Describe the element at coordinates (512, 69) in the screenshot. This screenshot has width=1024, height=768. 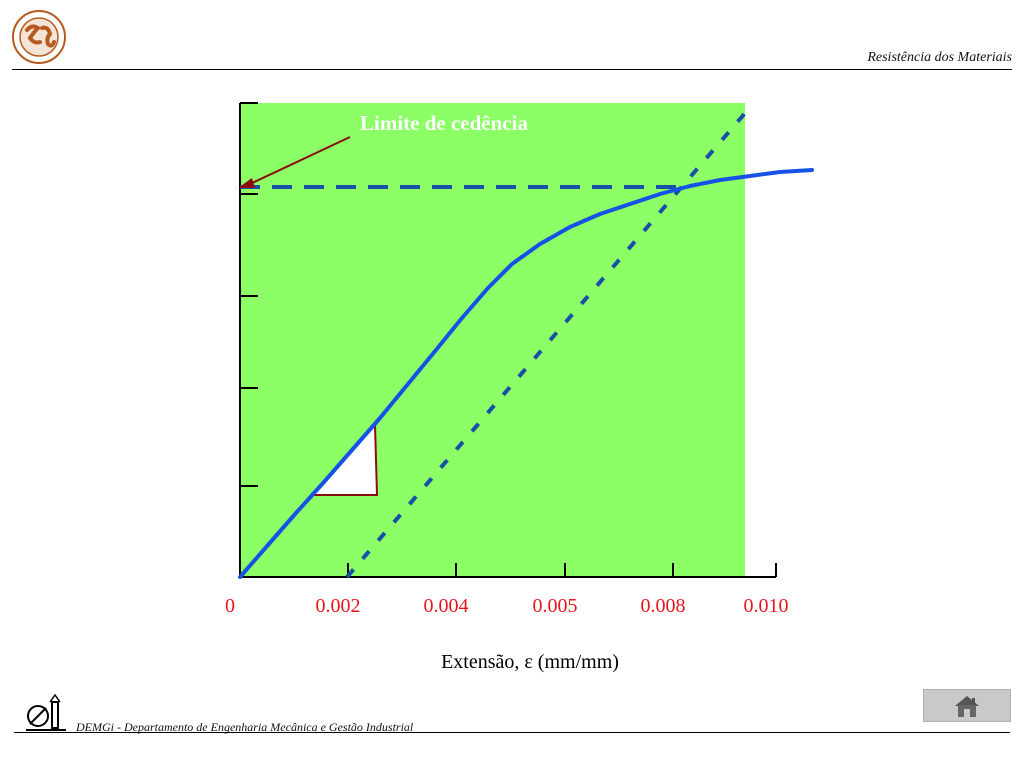
I see `header-divider` at that location.